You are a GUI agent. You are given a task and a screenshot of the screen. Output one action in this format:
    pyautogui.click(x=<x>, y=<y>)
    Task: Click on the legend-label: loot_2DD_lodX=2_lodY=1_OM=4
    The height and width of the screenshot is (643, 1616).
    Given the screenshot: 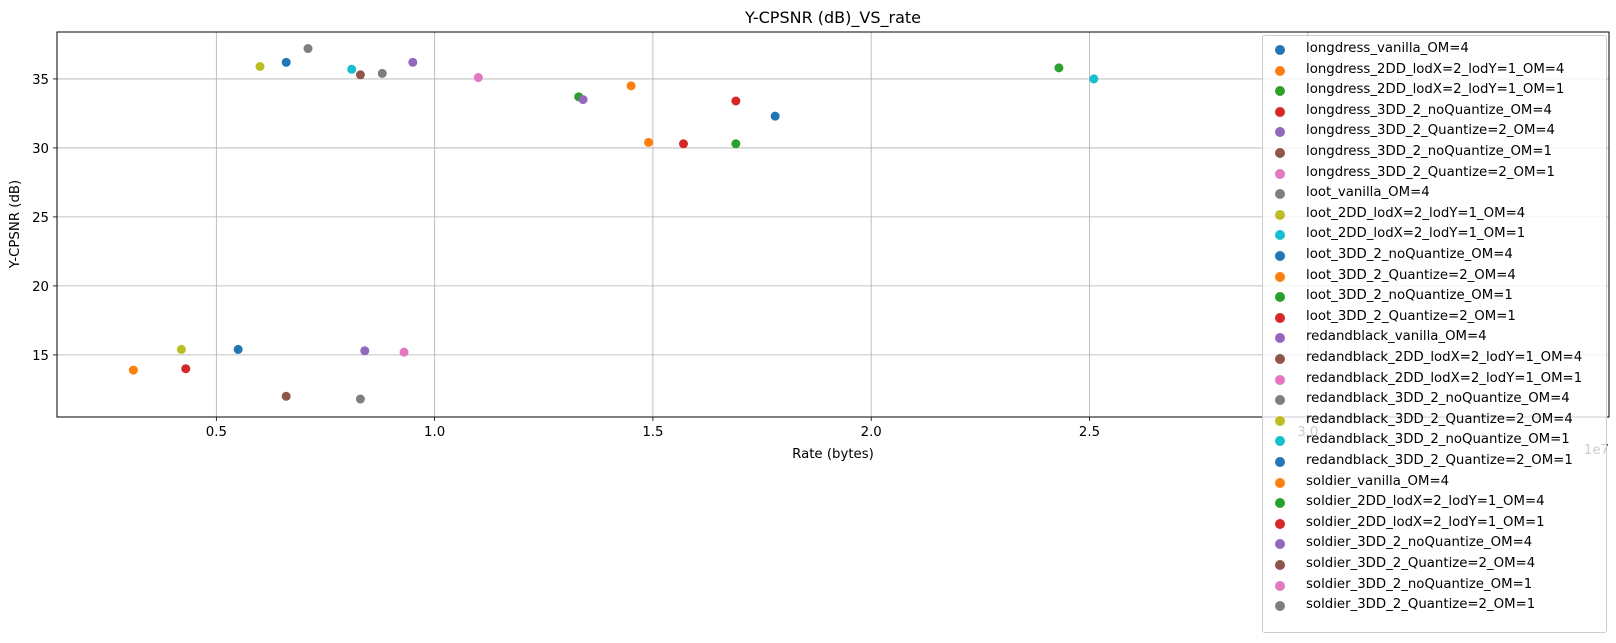 What is the action you would take?
    pyautogui.click(x=1416, y=213)
    